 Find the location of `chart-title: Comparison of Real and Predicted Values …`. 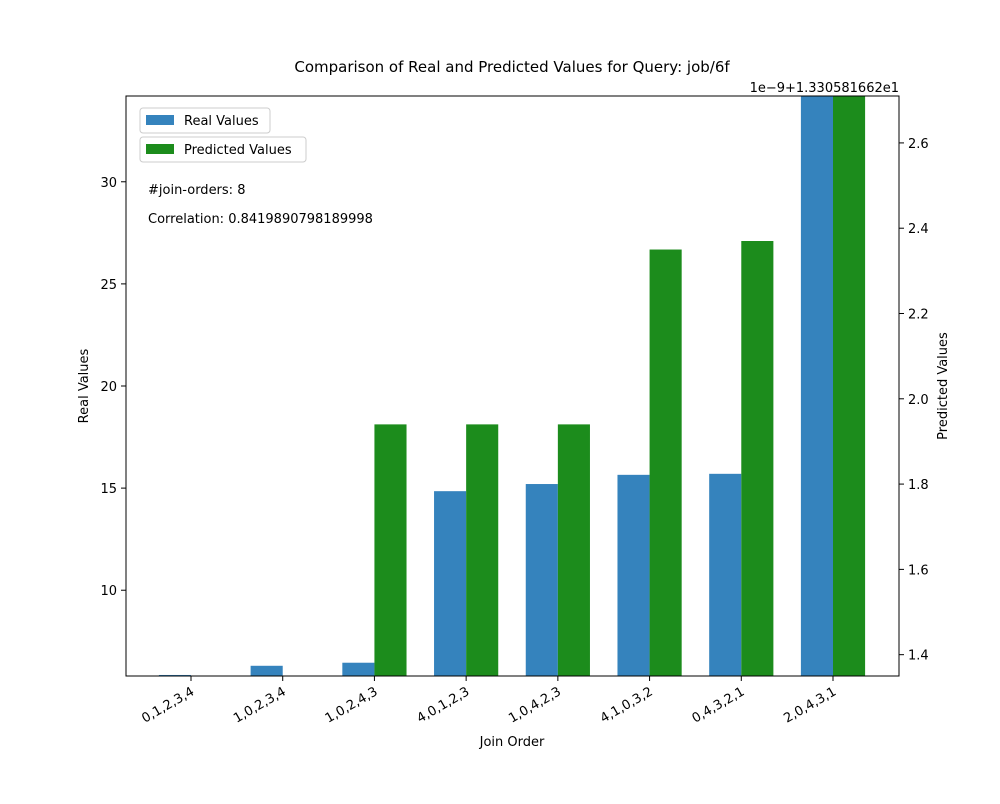

chart-title: Comparison of Real and Predicted Values … is located at coordinates (512, 67).